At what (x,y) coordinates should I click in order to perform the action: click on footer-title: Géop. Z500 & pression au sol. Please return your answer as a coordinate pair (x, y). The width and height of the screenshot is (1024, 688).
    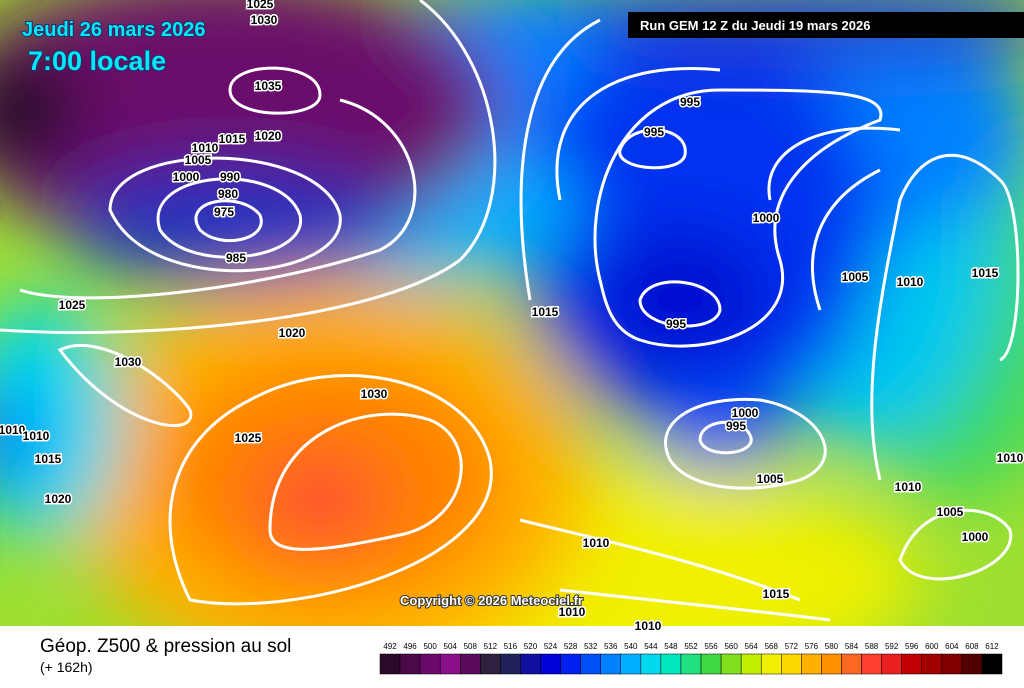
    Looking at the image, I should click on (165, 646).